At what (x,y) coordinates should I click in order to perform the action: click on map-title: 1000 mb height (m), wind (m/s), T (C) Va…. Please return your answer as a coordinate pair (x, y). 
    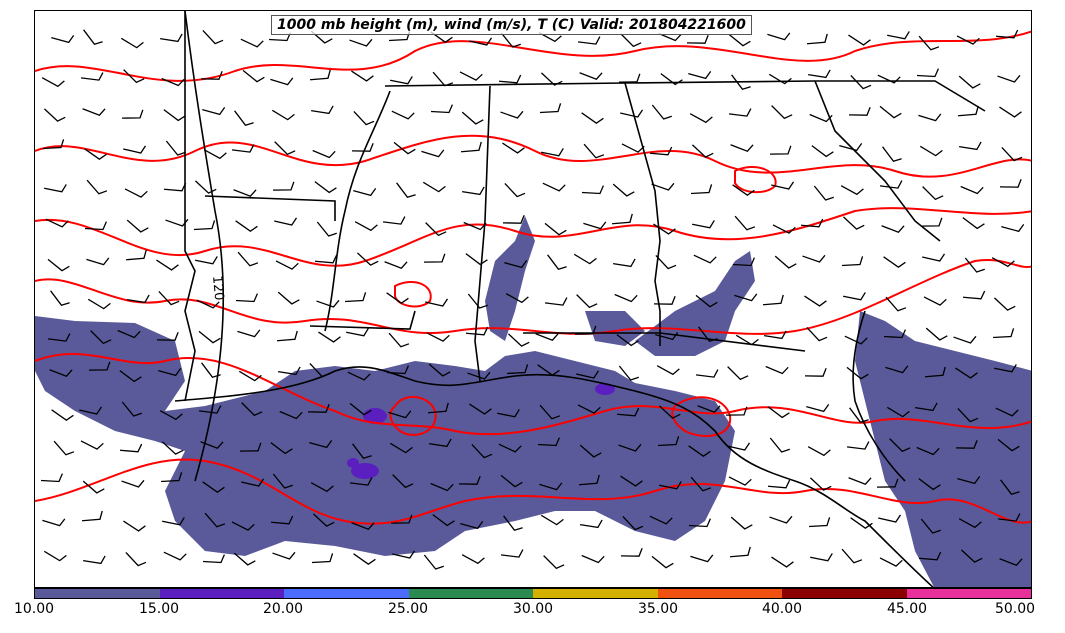
    Looking at the image, I should click on (511, 25).